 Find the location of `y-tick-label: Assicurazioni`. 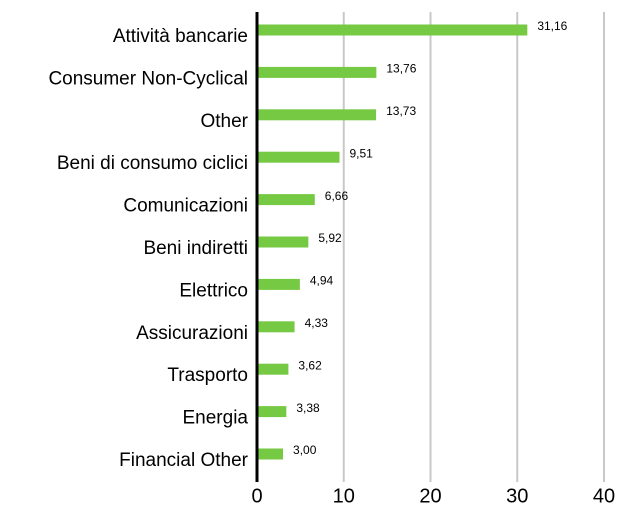

y-tick-label: Assicurazioni is located at coordinates (192, 333).